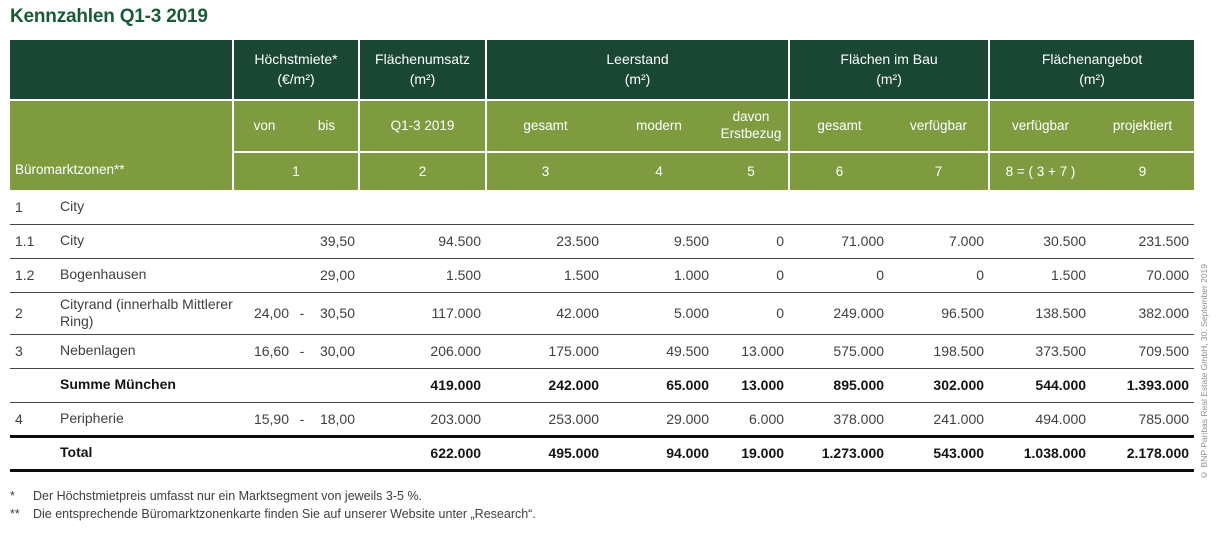 This screenshot has height=536, width=1220. I want to click on cell-value: 382.000, so click(1143, 312).